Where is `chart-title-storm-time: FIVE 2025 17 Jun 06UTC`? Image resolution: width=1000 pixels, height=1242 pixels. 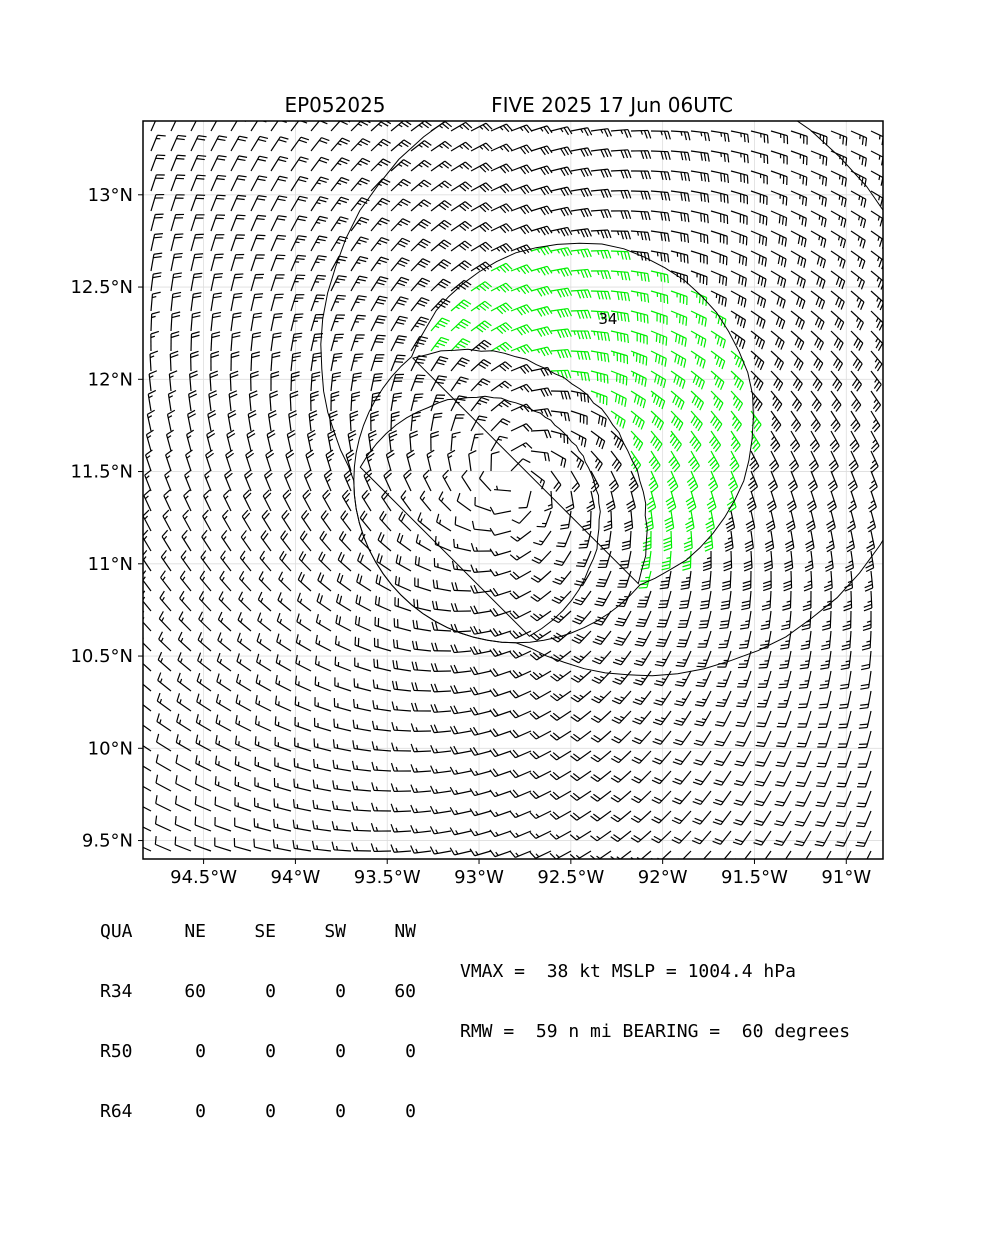
chart-title-storm-time: FIVE 2025 17 Jun 06UTC is located at coordinates (612, 105).